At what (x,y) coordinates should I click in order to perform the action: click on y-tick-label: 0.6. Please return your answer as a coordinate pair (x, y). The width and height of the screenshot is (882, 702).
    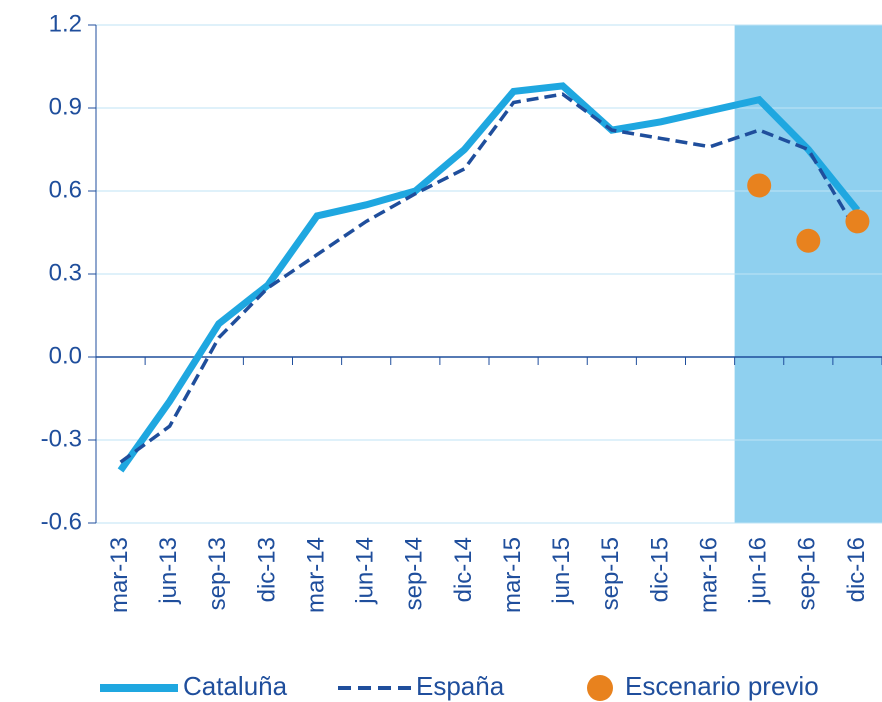
    Looking at the image, I should click on (65, 189).